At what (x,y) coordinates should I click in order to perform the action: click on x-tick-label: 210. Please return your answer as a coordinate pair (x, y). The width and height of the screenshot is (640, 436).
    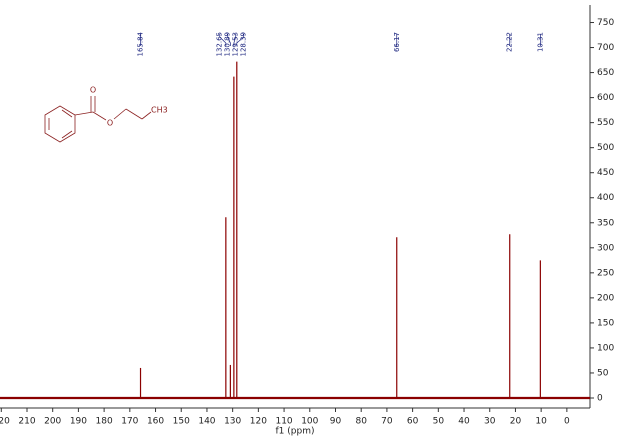
    Looking at the image, I should click on (26, 422).